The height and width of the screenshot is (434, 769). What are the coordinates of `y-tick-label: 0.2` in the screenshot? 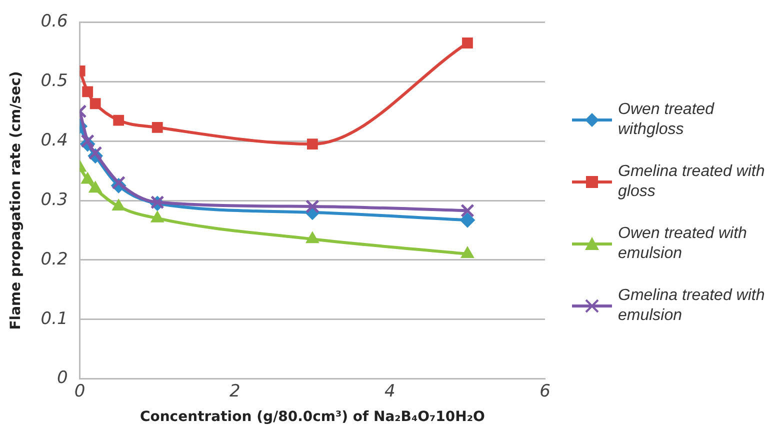 It's located at (54, 259).